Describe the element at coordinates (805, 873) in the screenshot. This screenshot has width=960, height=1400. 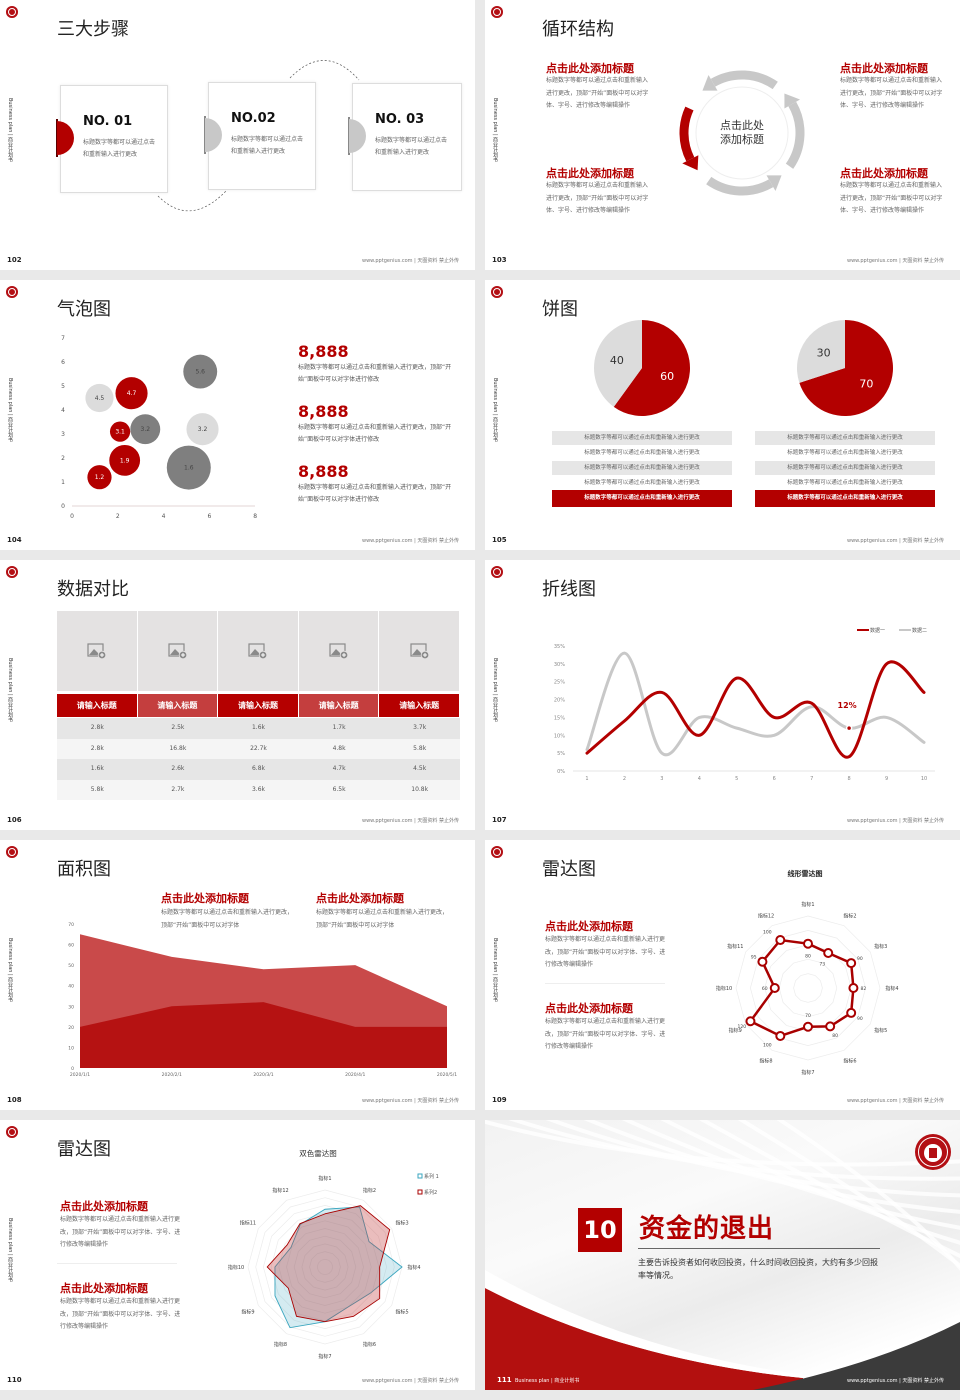
I see `chart-title: 线形雷达图` at that location.